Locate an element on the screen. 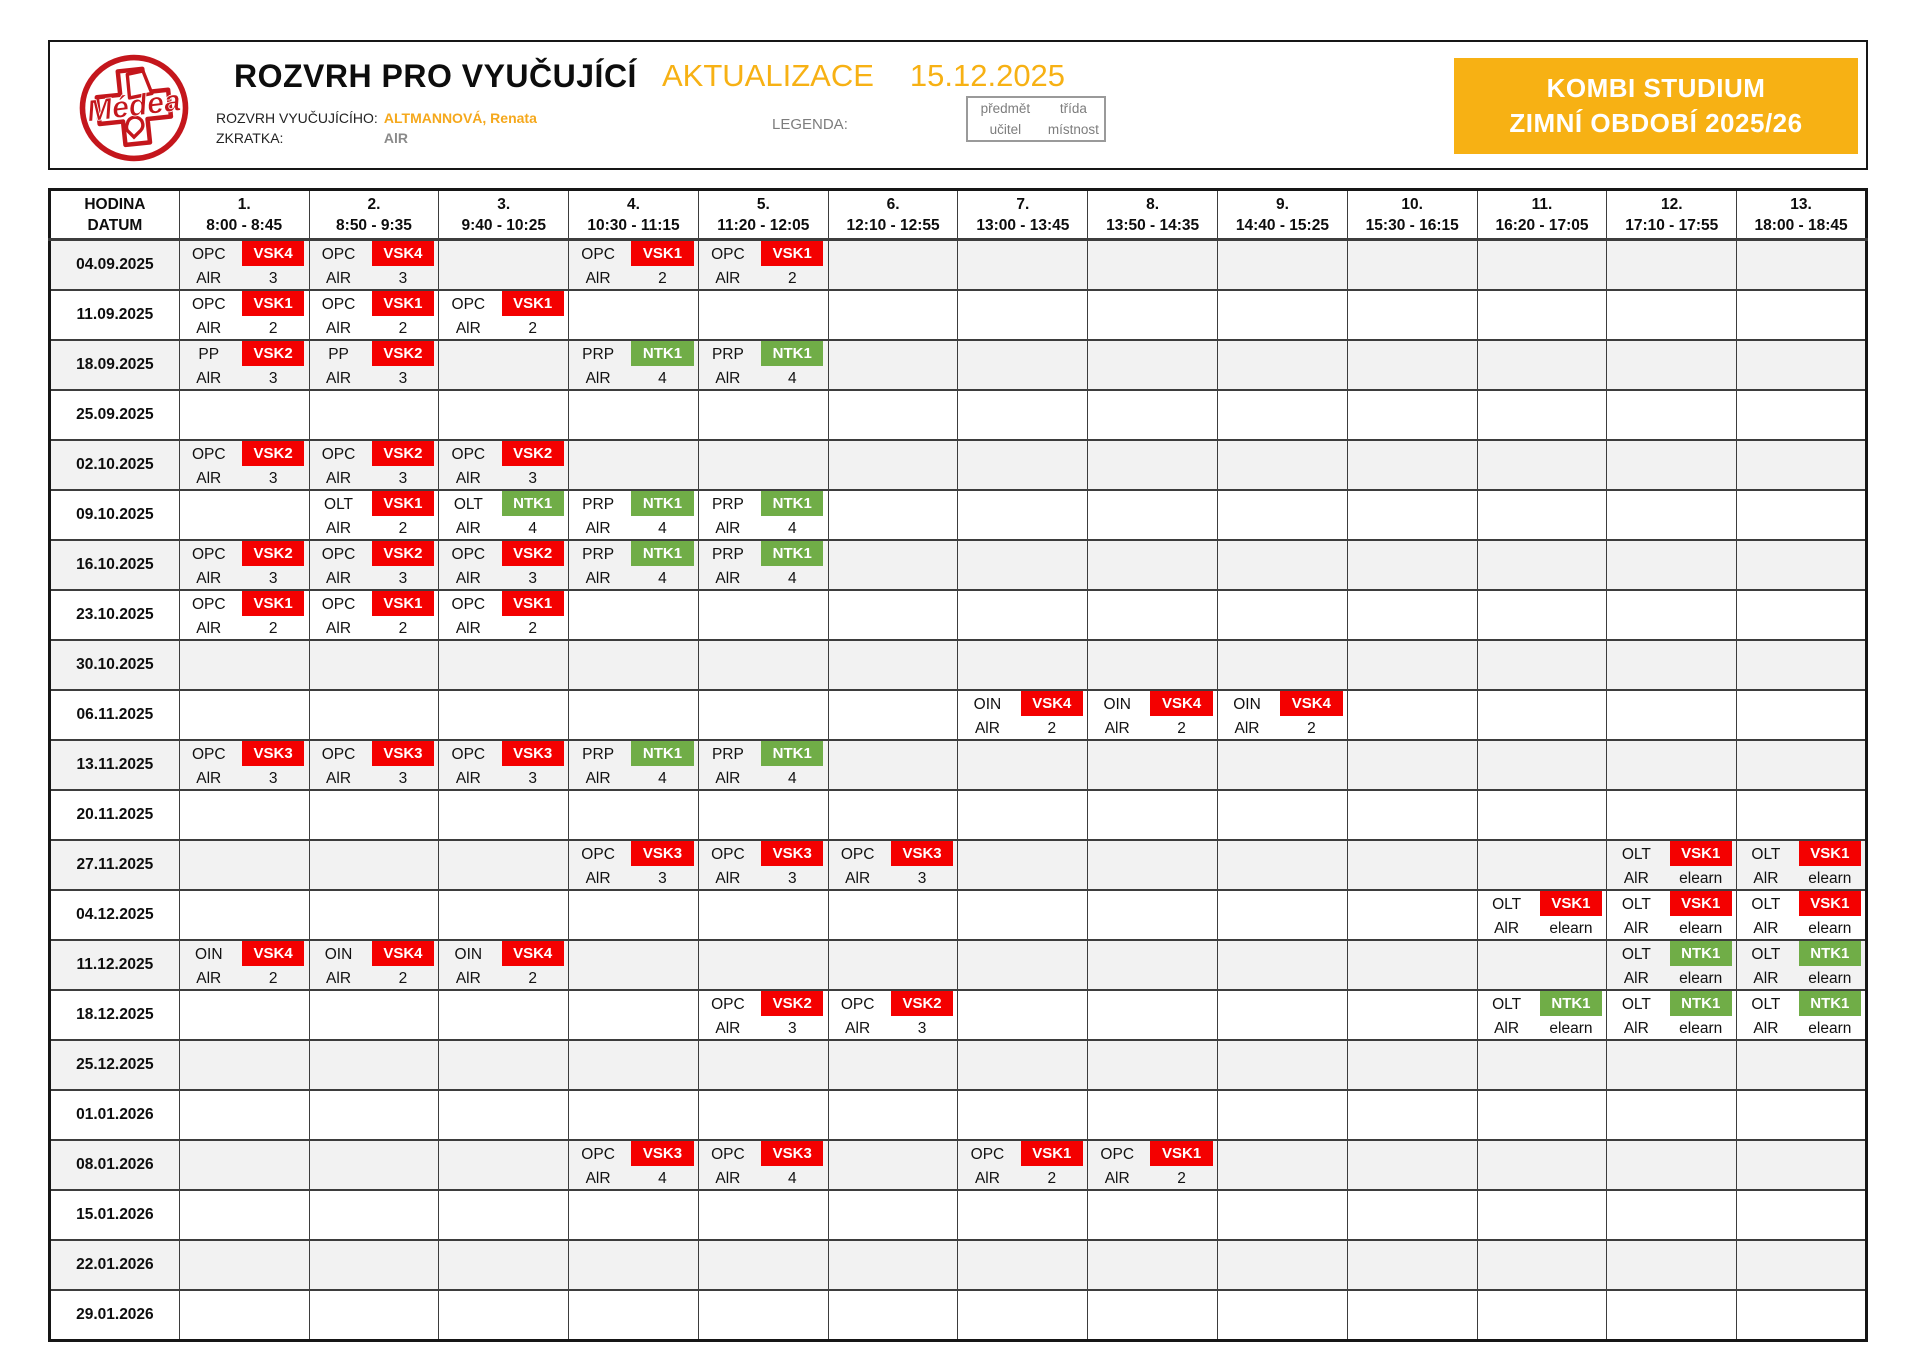  date-cell: 04.09.2025 is located at coordinates (114, 264).